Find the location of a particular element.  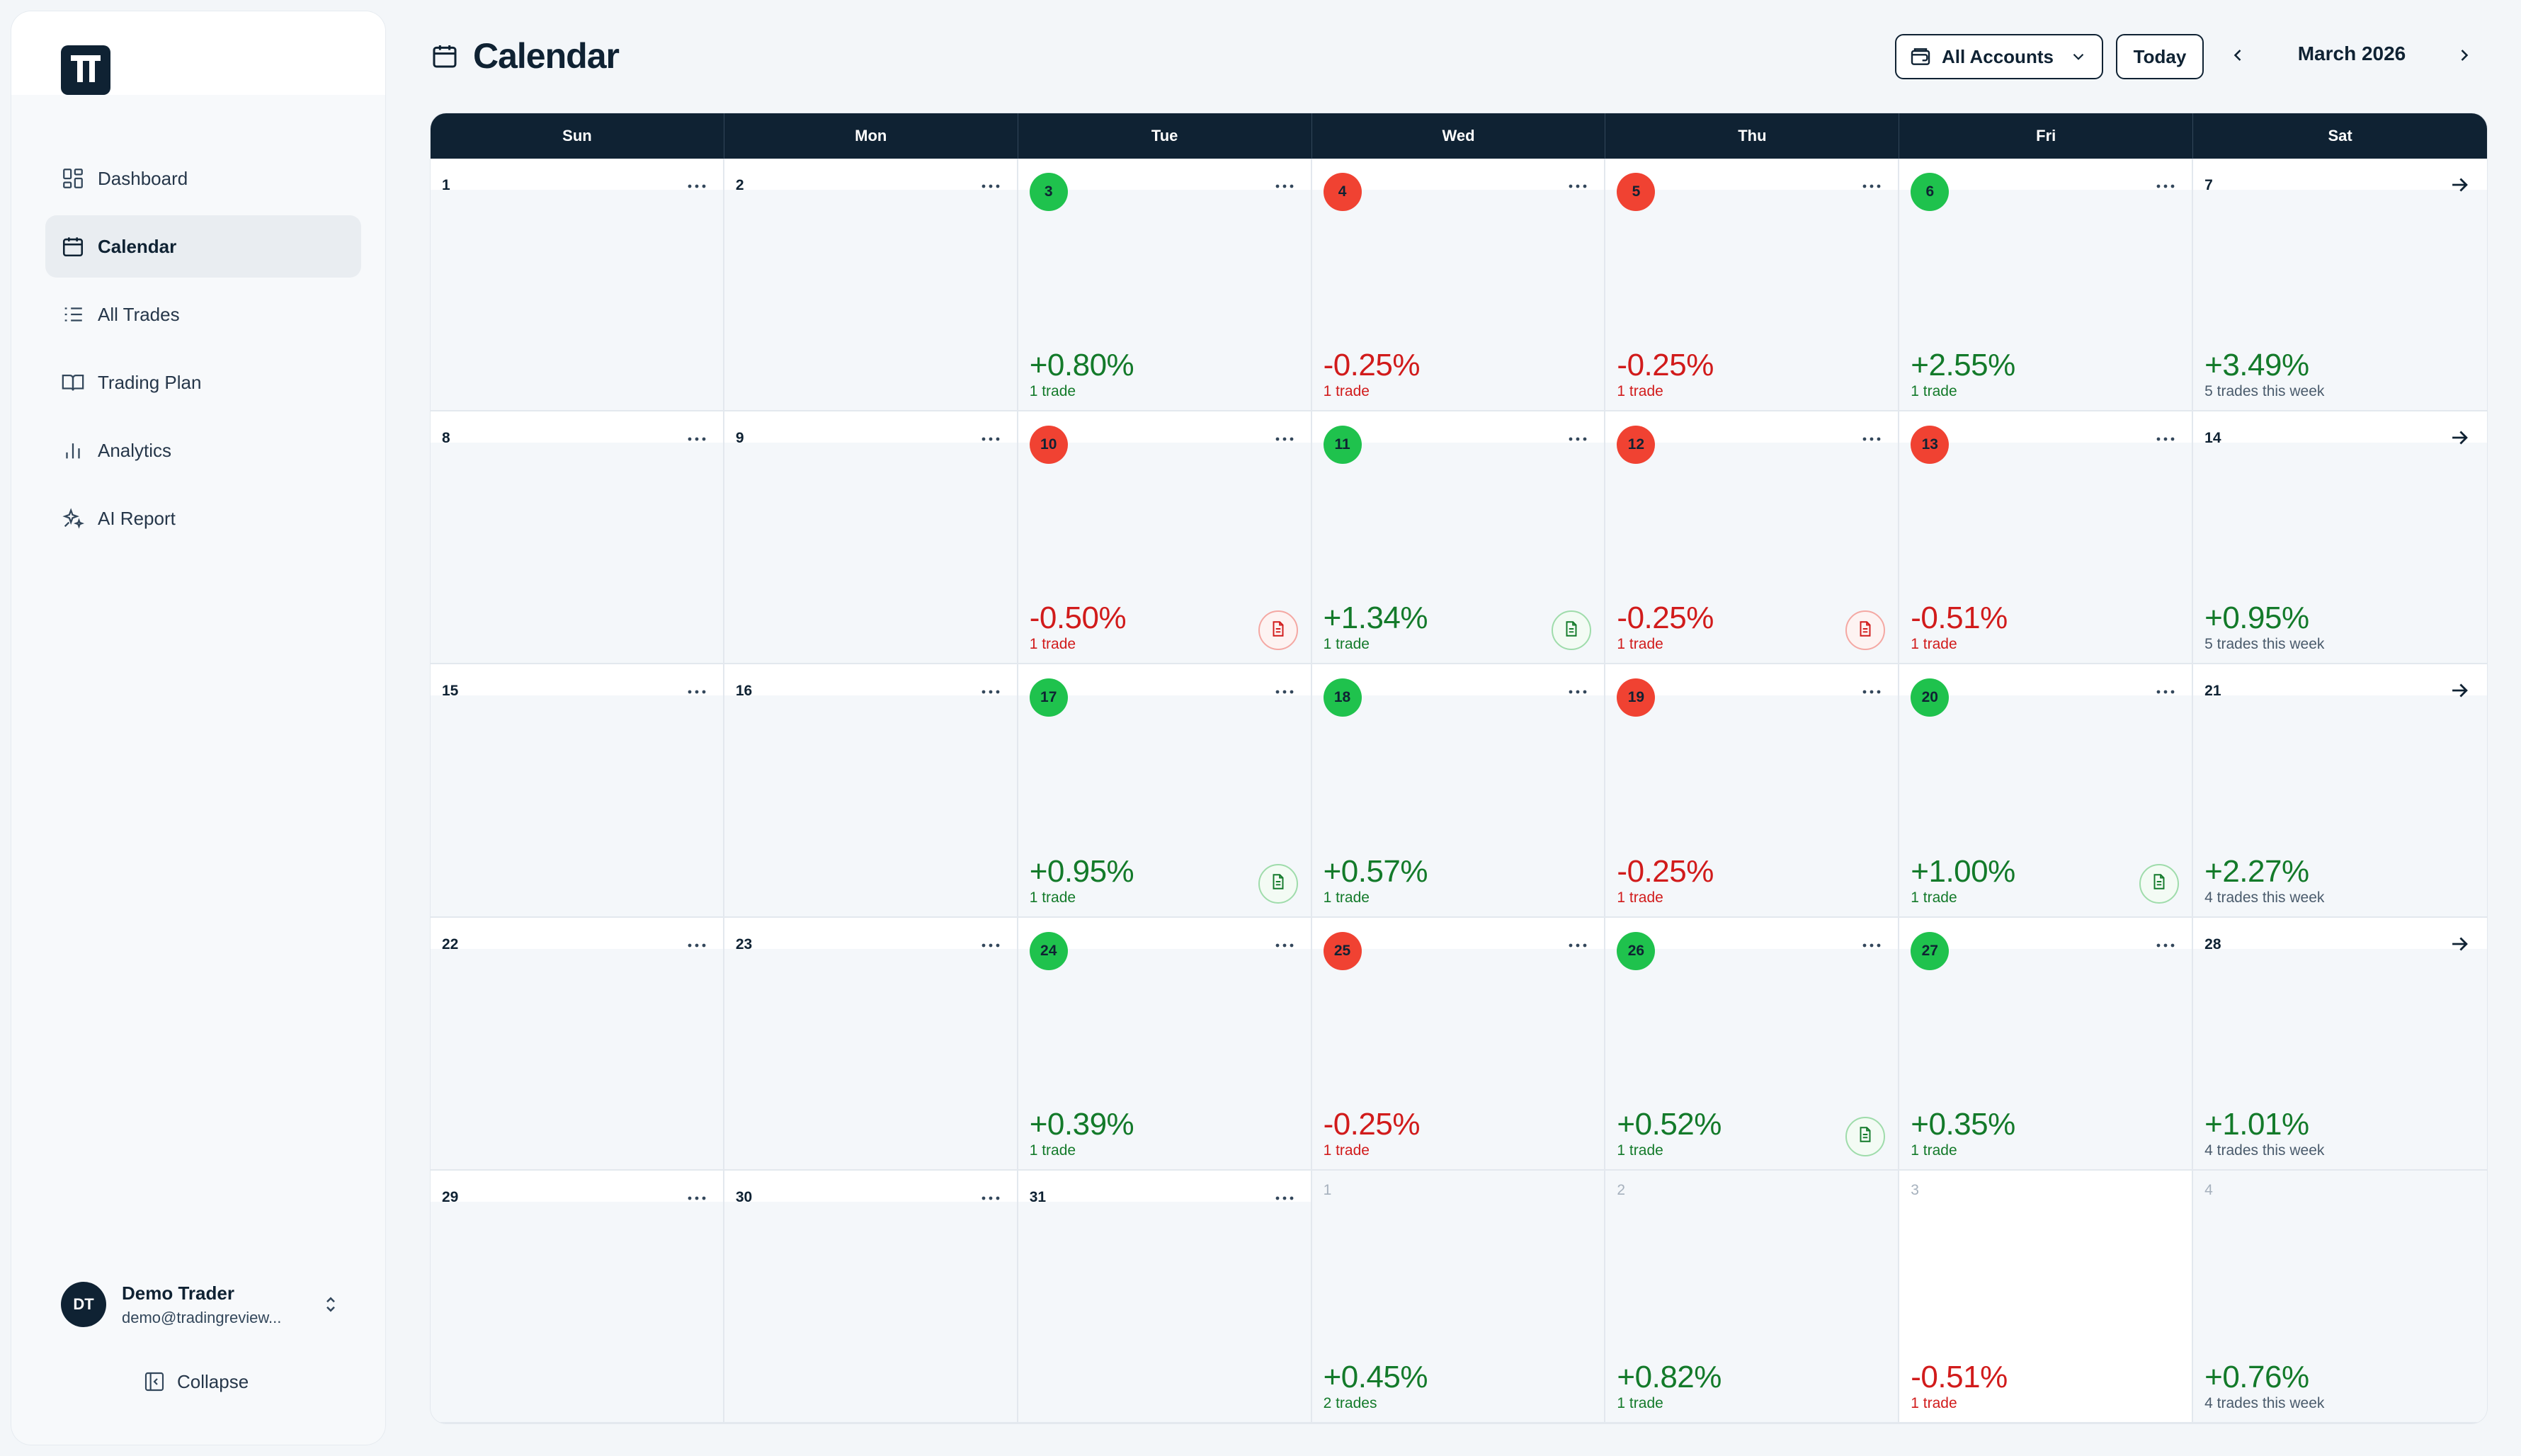

calendar-day-cell: 12 -0.25% 1 trade is located at coordinates (1752, 538).